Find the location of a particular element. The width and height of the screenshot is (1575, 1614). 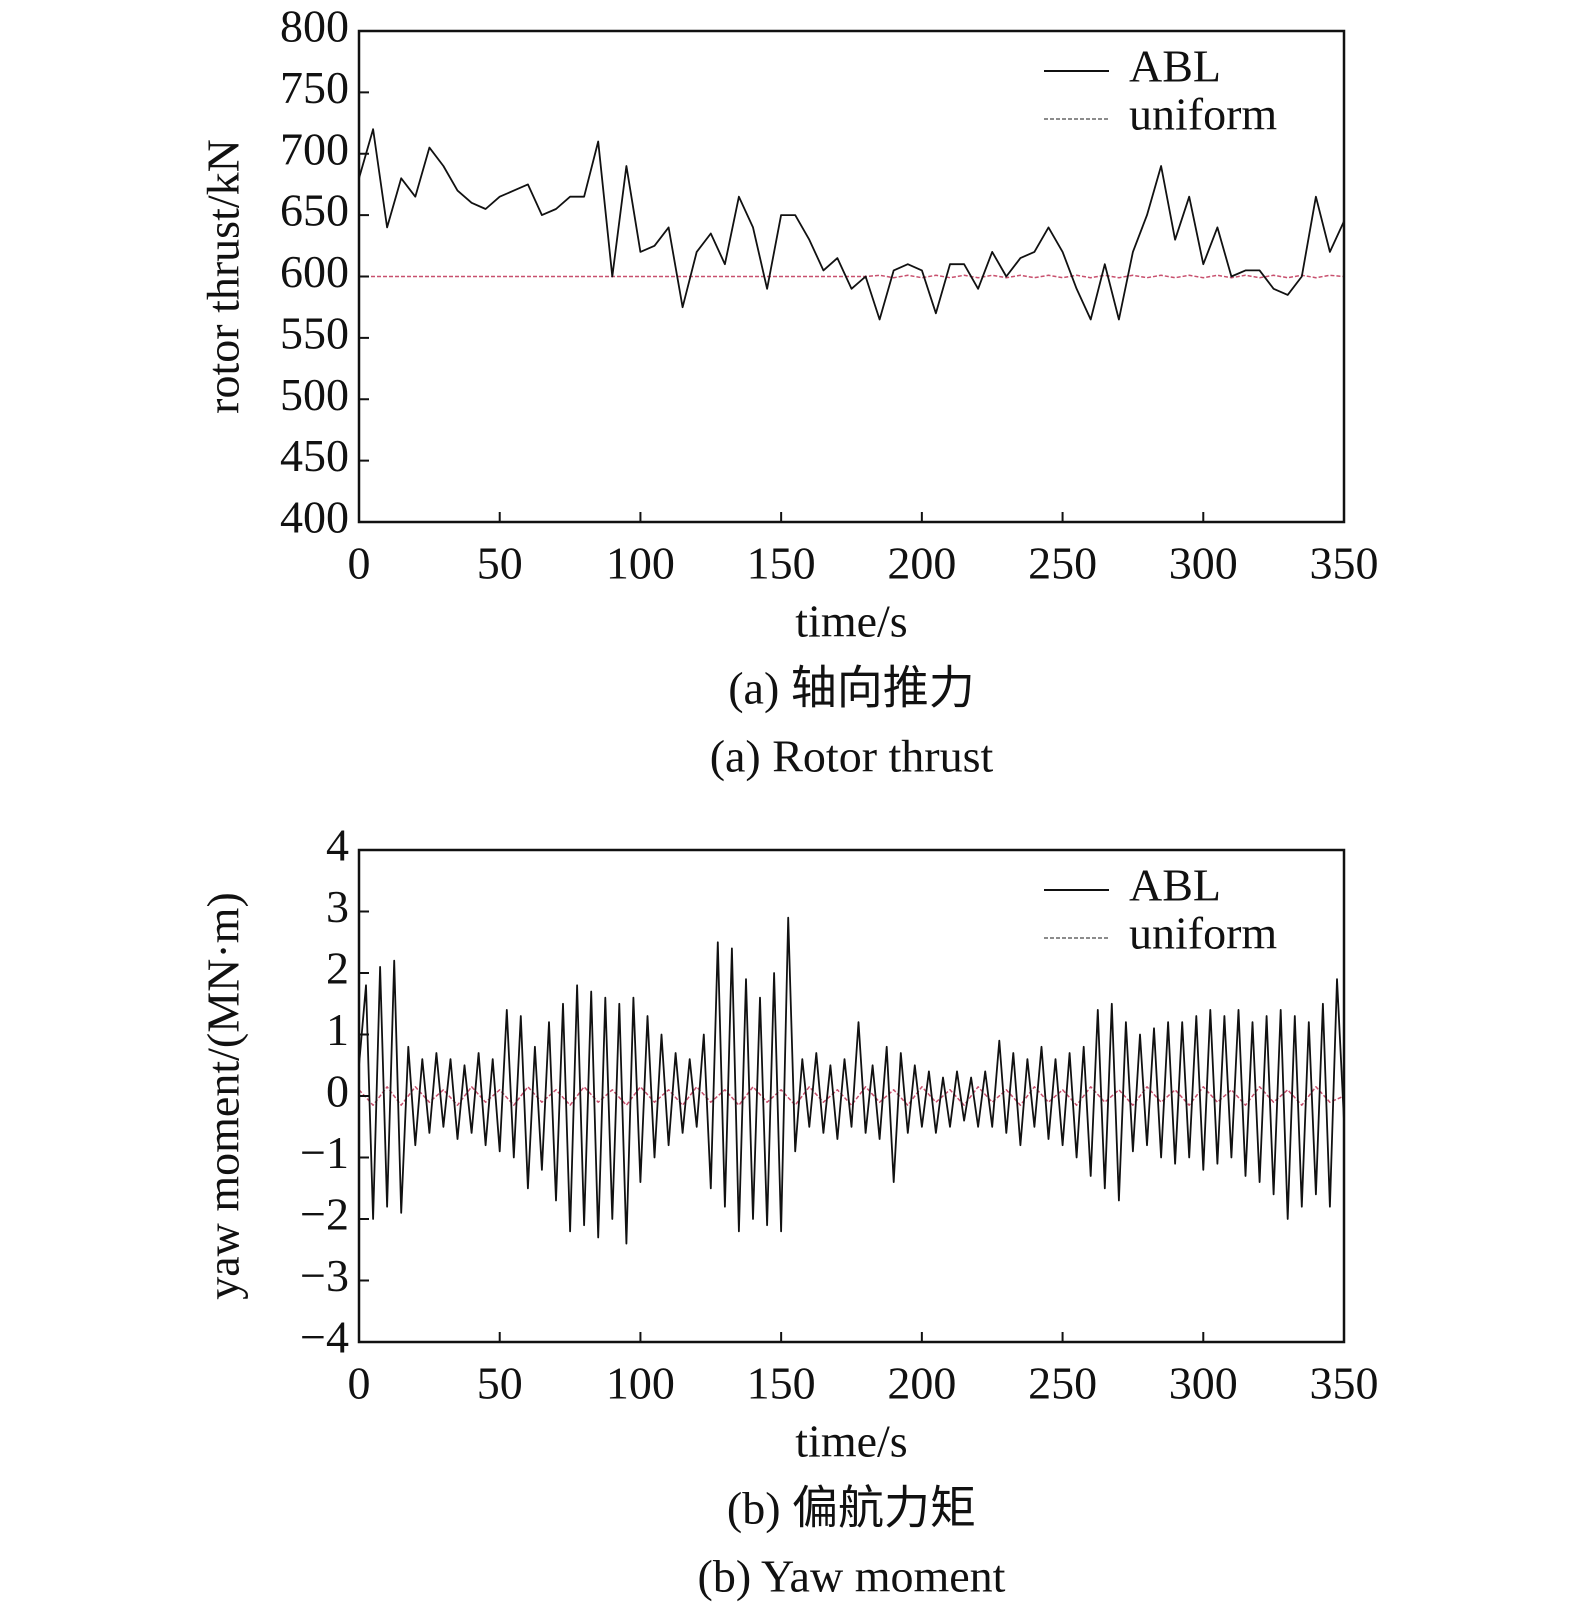

y-tick-label: 750 is located at coordinates (314, 87).